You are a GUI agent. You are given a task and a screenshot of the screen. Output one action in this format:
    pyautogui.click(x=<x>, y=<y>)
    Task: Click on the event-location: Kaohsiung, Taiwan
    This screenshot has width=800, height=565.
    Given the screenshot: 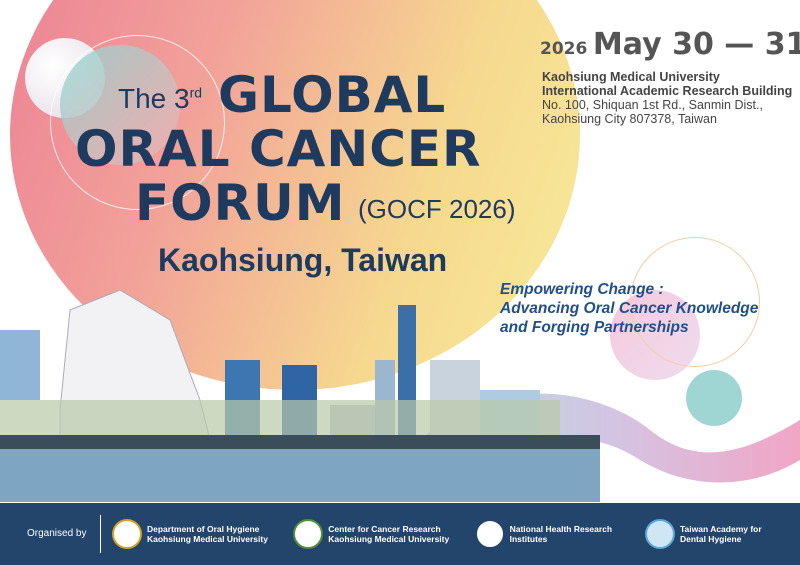 What is the action you would take?
    pyautogui.click(x=303, y=260)
    